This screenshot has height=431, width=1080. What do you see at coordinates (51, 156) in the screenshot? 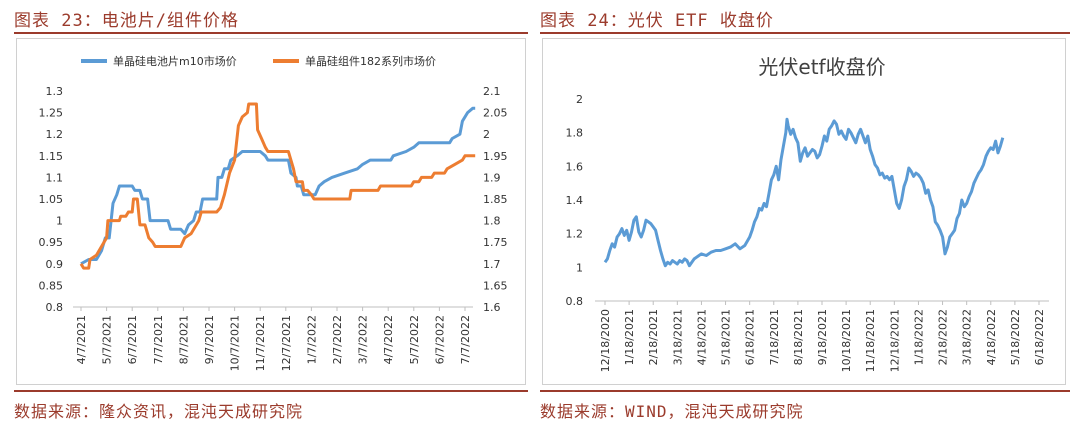
I see `left-y-tick-label: 1.15` at bounding box center [51, 156].